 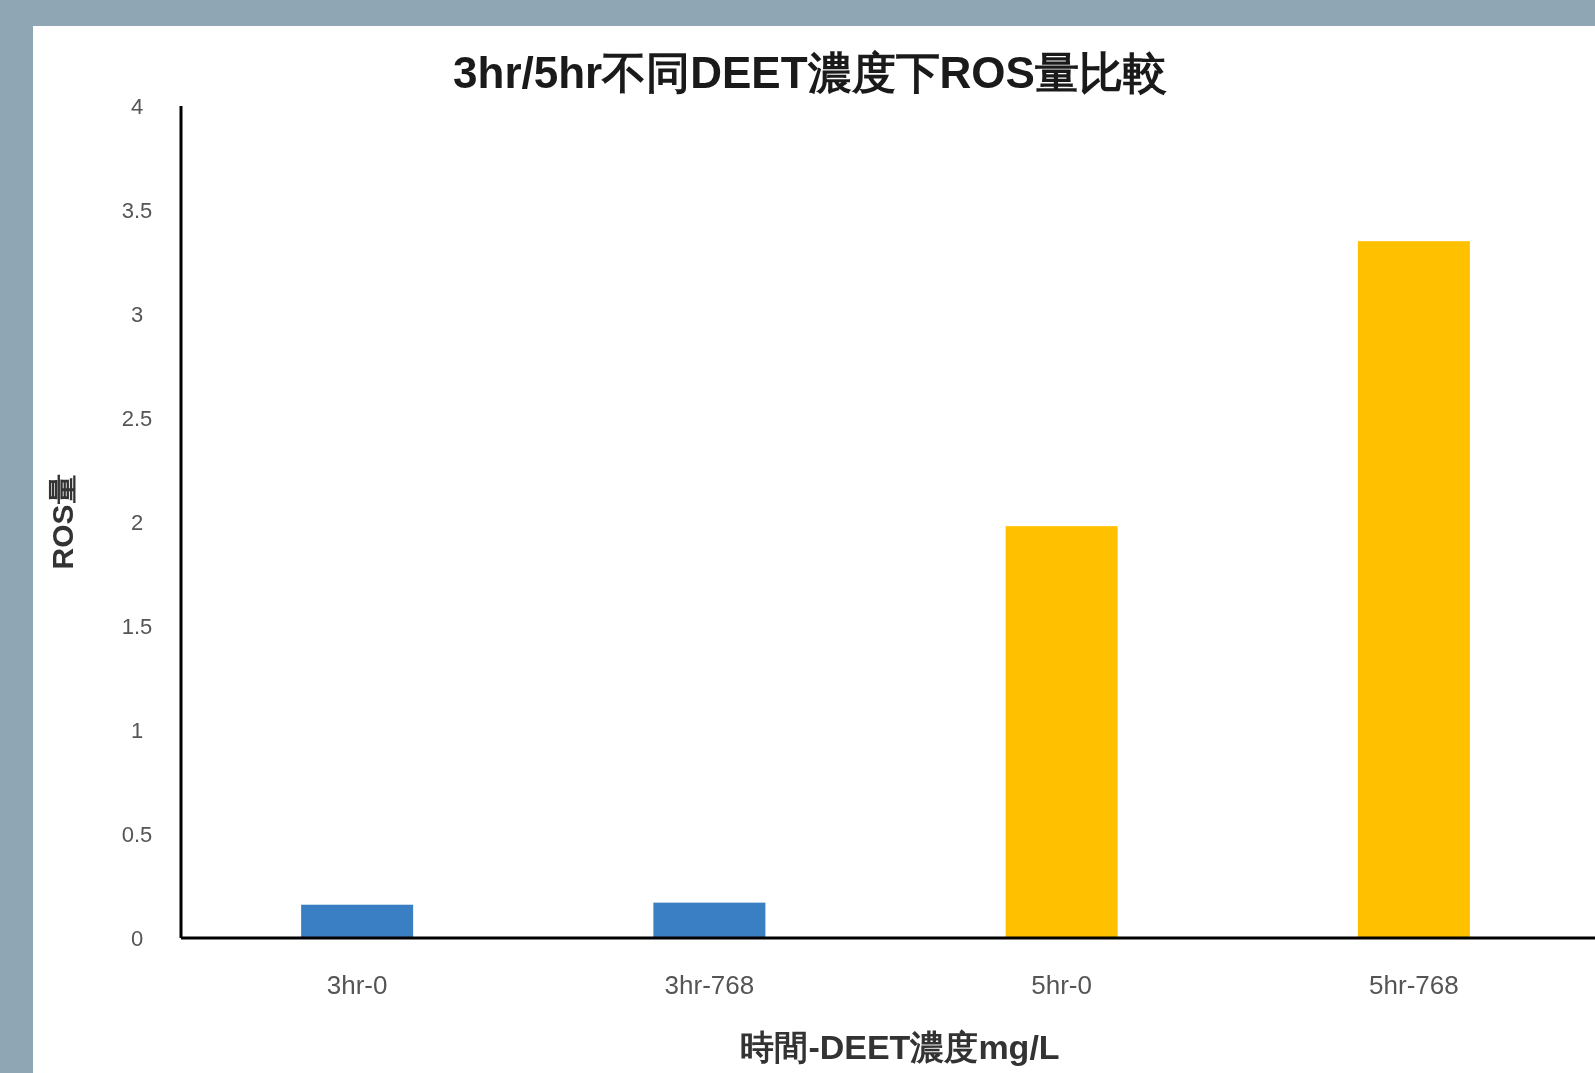 I want to click on y-tick-label: 1.5, so click(x=137, y=626).